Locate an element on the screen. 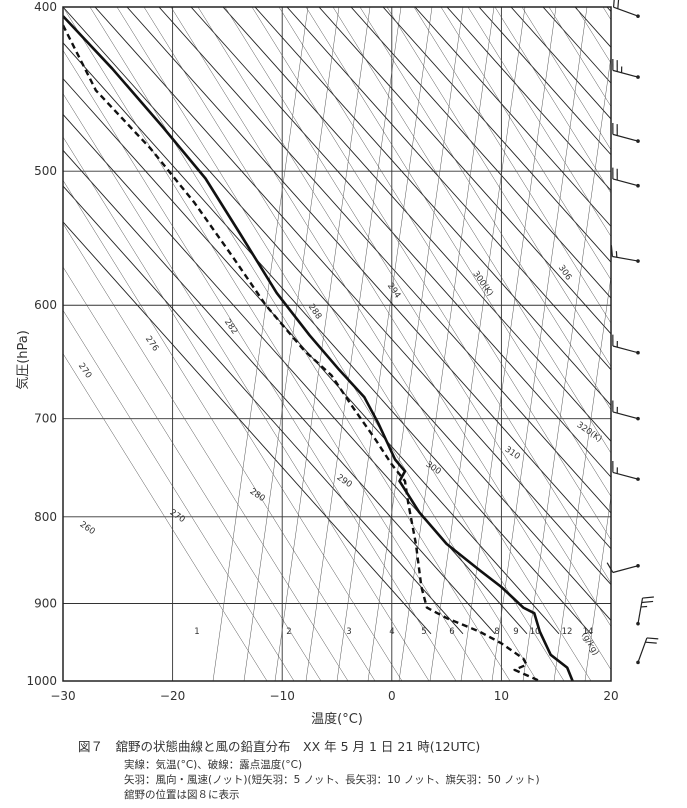 Image resolution: width=687 pixels, height=808 pixels. wind-barbs is located at coordinates (632, 332).